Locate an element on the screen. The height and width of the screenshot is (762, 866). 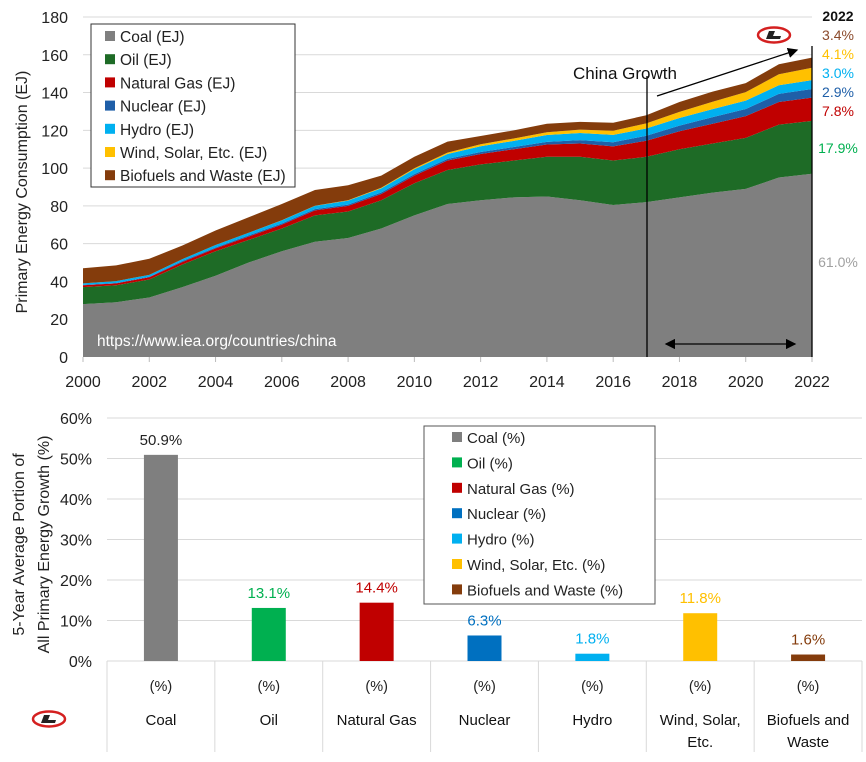
share-2022-label: 17.9% is located at coordinates (838, 148).